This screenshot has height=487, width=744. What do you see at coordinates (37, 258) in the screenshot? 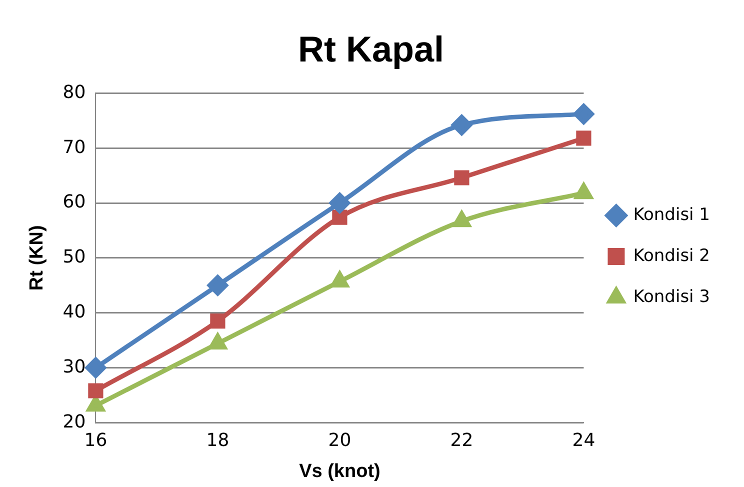
I see `y-axis-title: Rt (KN)` at bounding box center [37, 258].